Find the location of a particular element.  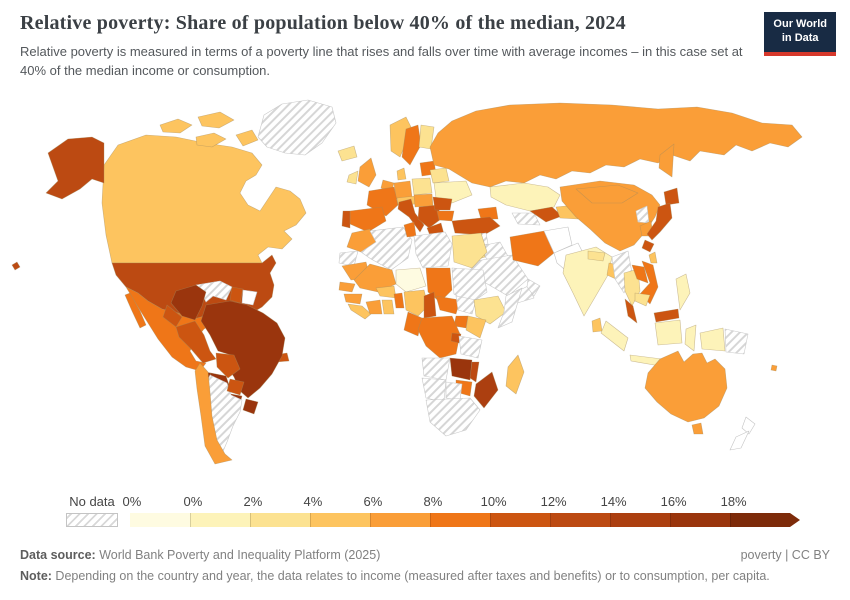

country-congo-gabon: Congo & Gabon is located at coordinates (413, 324).